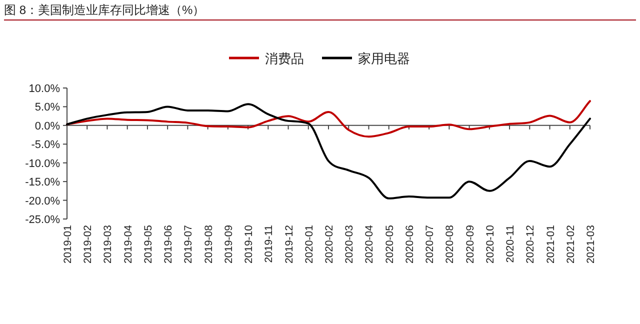  Describe the element at coordinates (208, 244) in the screenshot. I see `x-tick-label: 2019-08` at that location.